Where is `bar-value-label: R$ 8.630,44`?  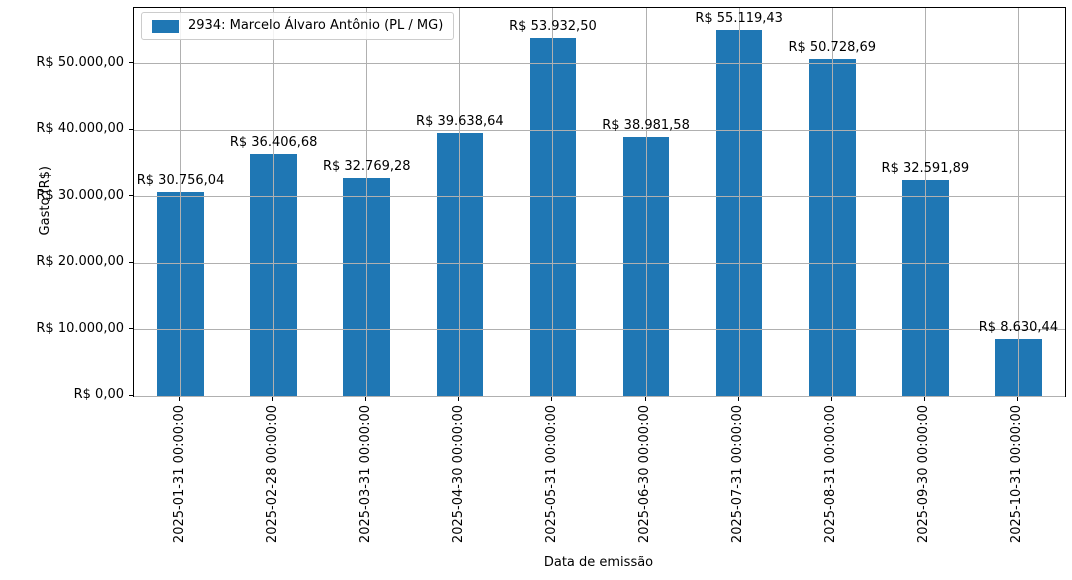 bar-value-label: R$ 8.630,44 is located at coordinates (1018, 327).